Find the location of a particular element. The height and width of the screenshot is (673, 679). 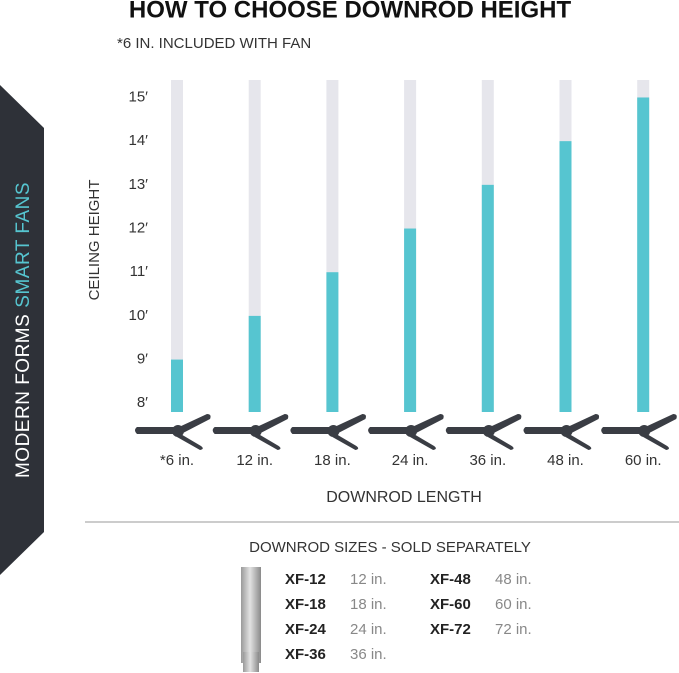

downrod-end is located at coordinates (251, 662).